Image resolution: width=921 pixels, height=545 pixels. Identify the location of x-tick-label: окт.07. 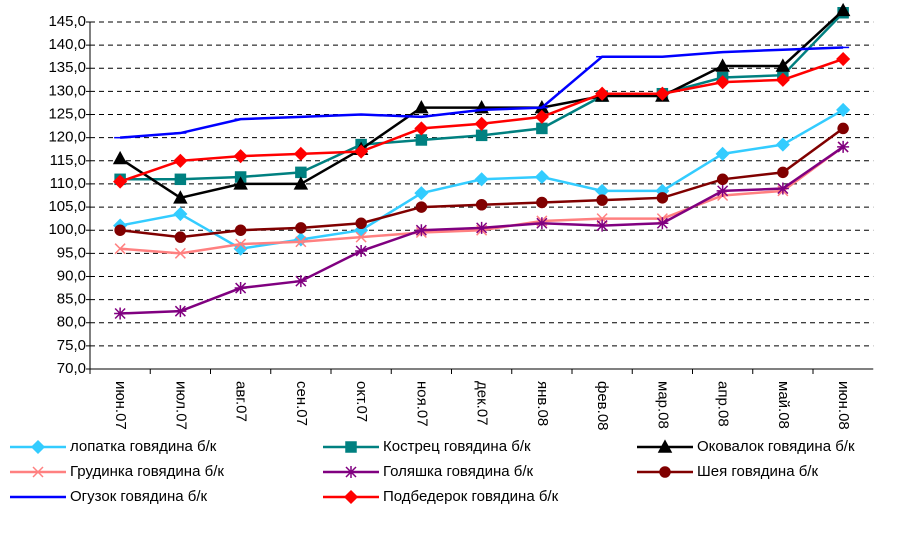
(361, 401).